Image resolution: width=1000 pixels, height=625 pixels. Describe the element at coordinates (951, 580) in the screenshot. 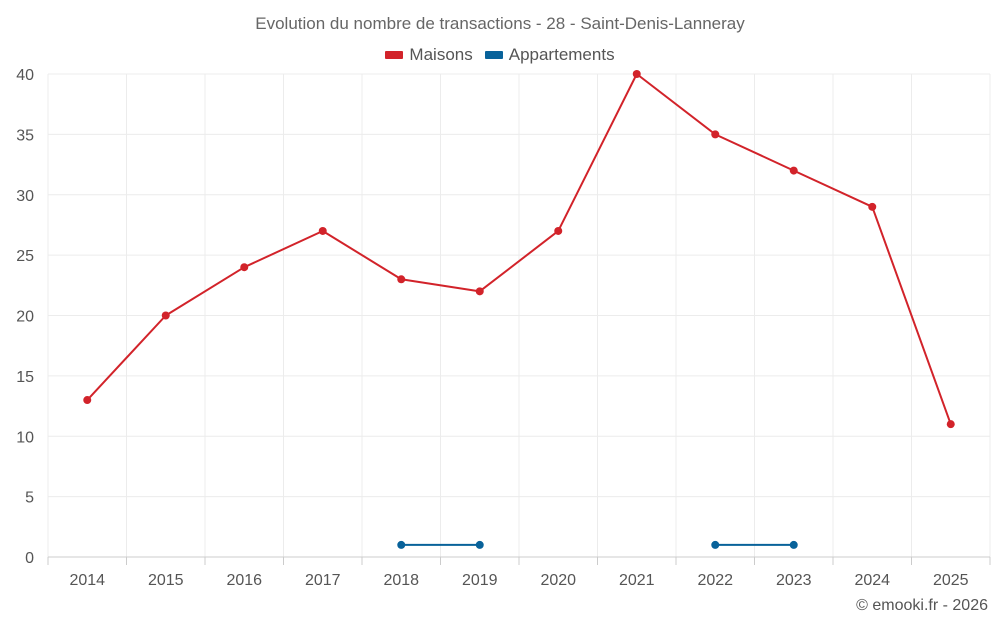

I see `x-tick-label: 2025` at that location.